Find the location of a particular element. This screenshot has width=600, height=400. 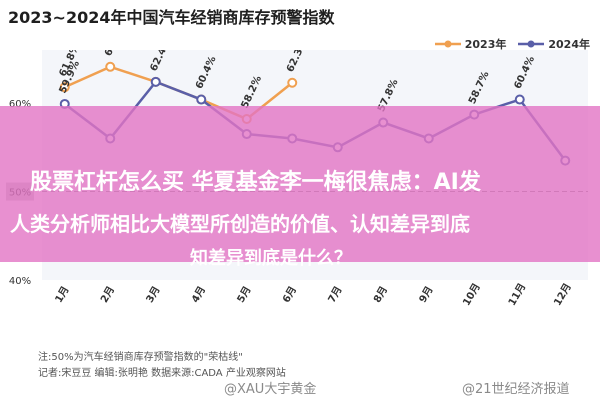

chart-title: 2023~2024年中国汽车经销商库存预警指数 is located at coordinates (171, 17).